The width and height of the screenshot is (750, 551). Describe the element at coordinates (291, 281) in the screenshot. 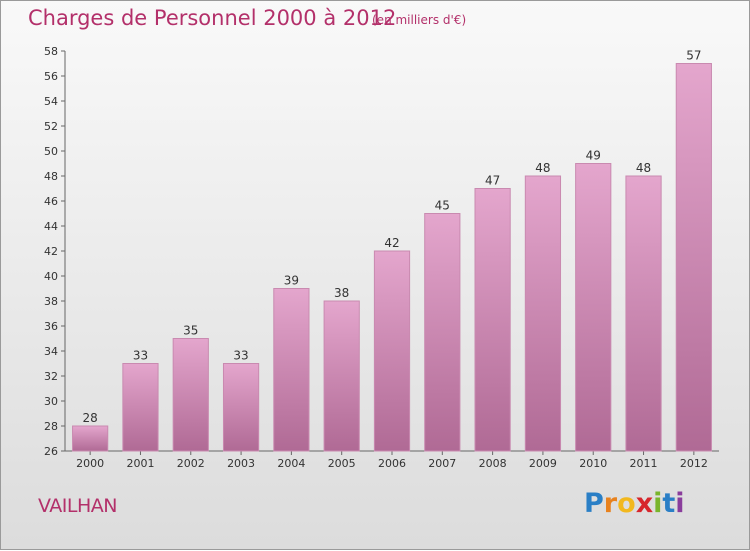

I see `data-label: 39` at that location.